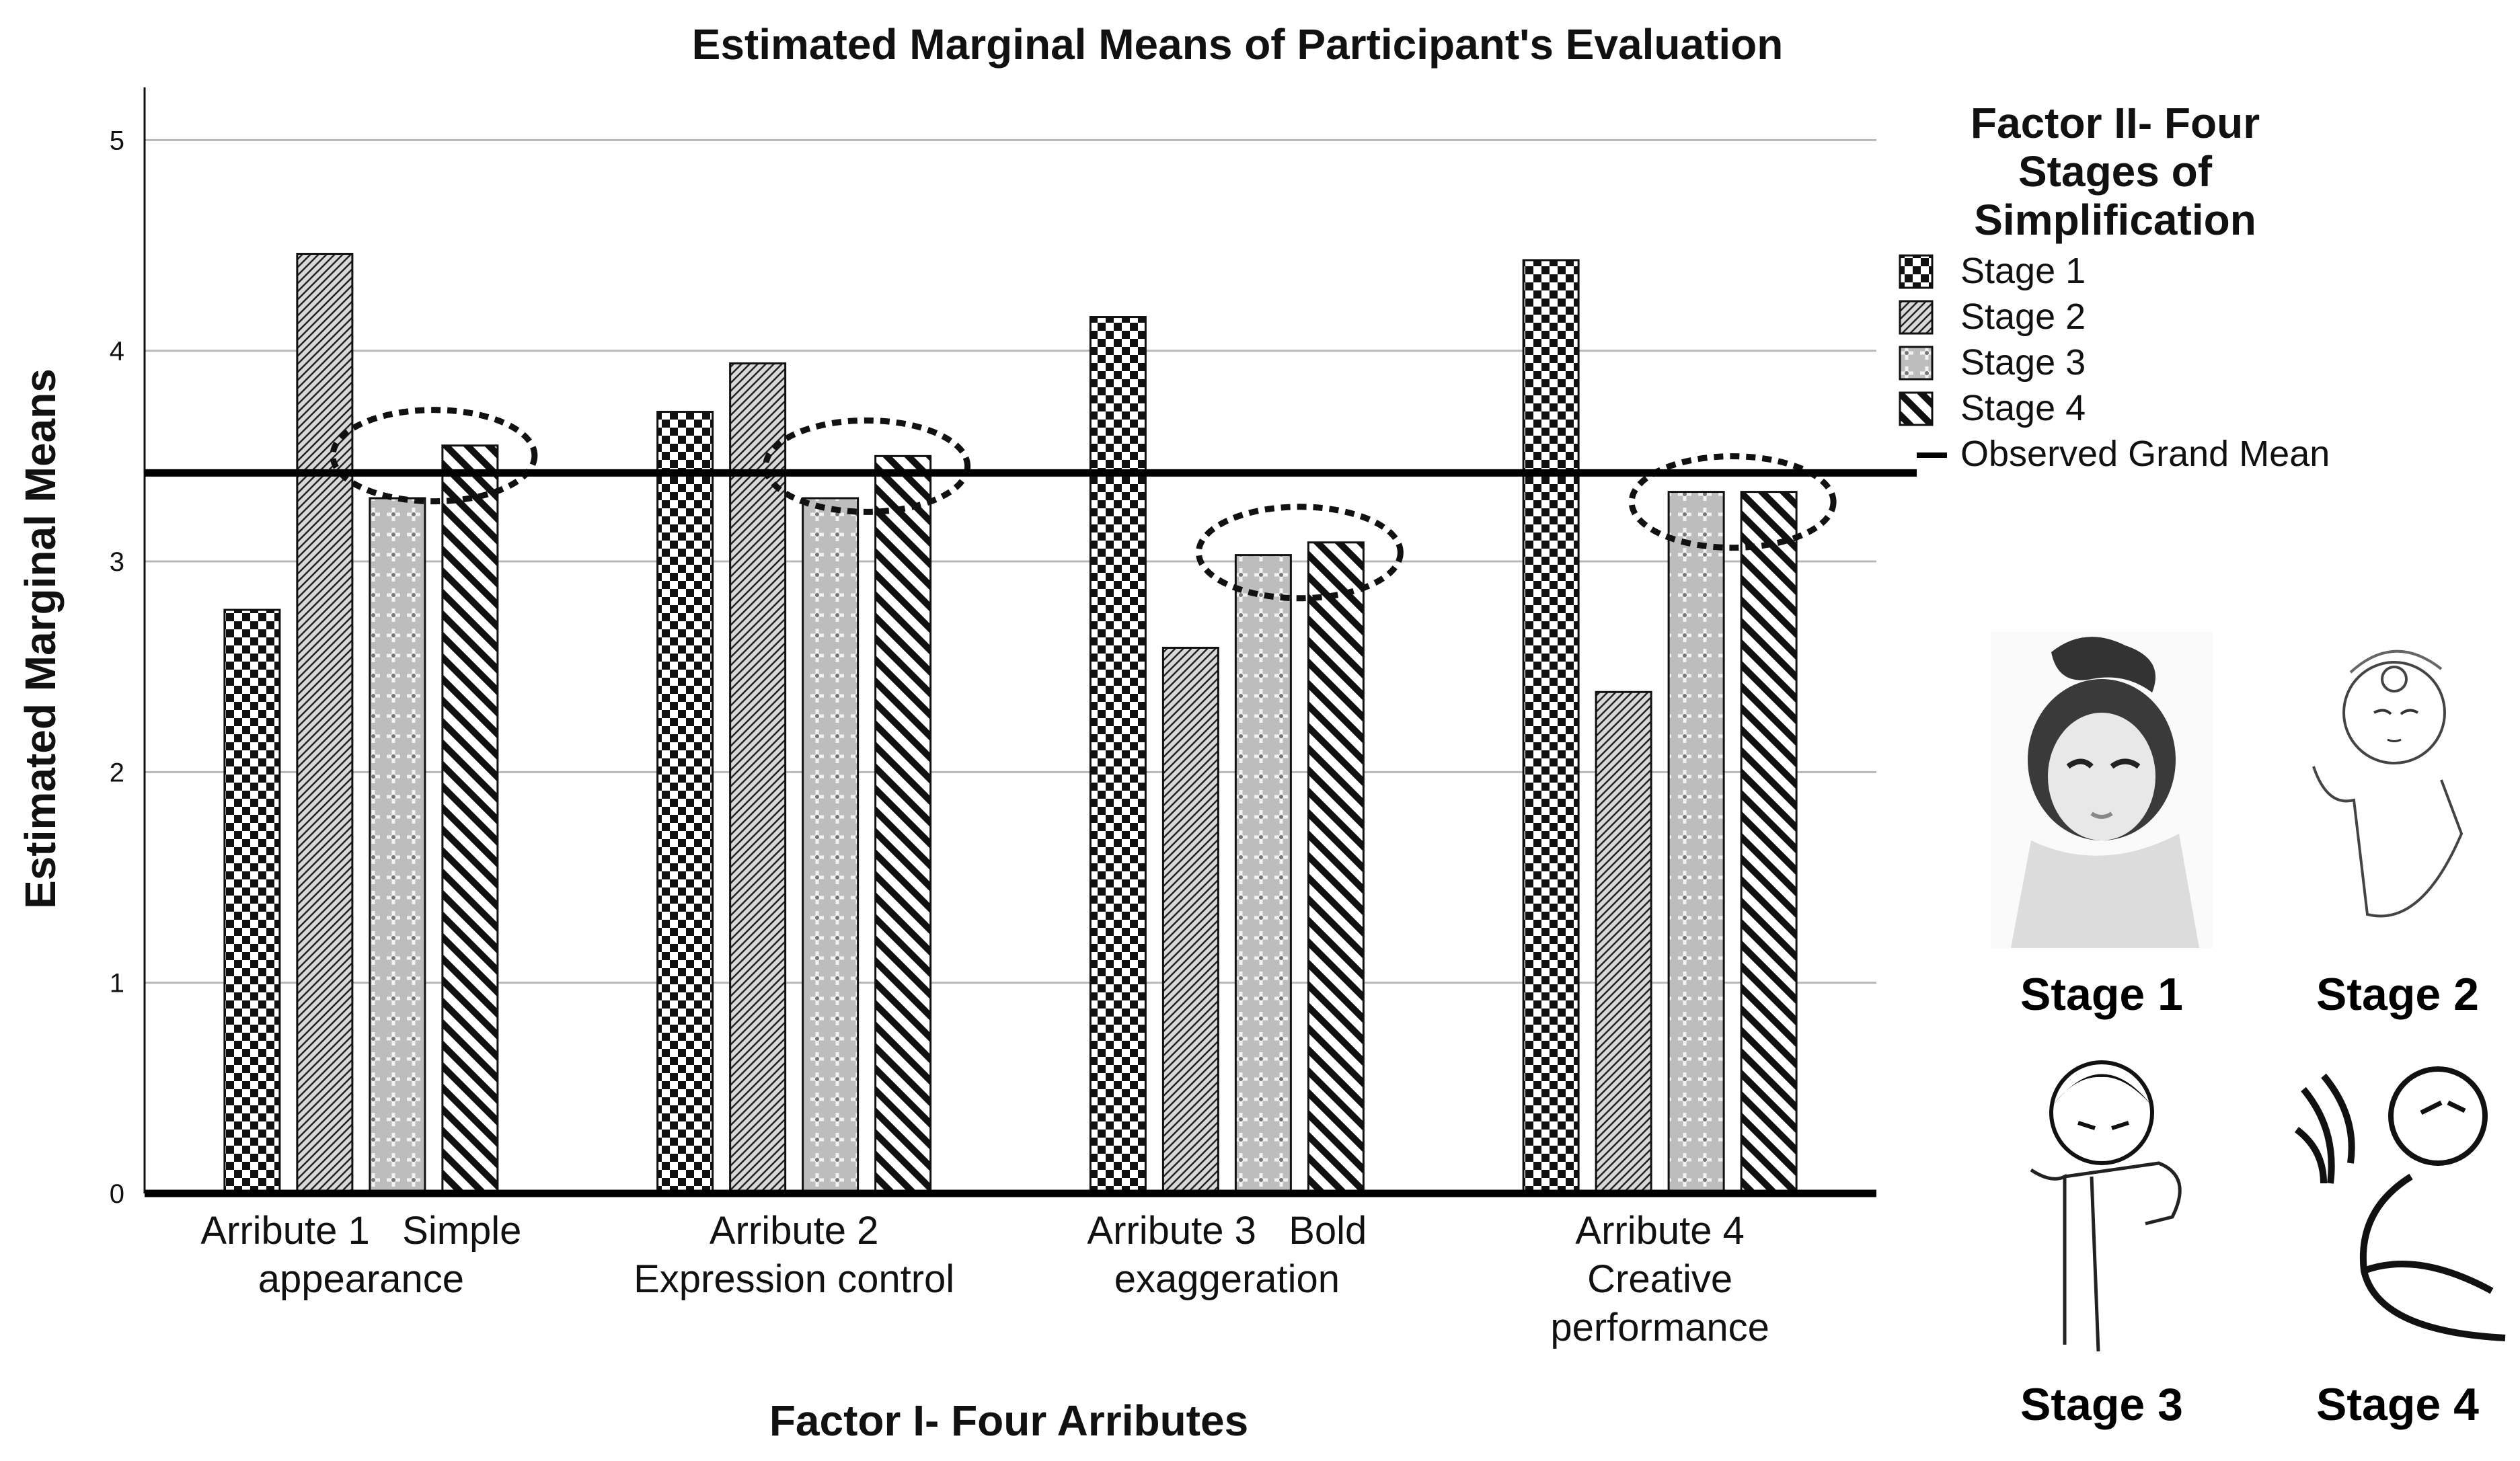 This screenshot has height=1461, width=2520. Describe the element at coordinates (2101, 1404) in the screenshot. I see `illustration-label-stage-3: Stage 3` at that location.